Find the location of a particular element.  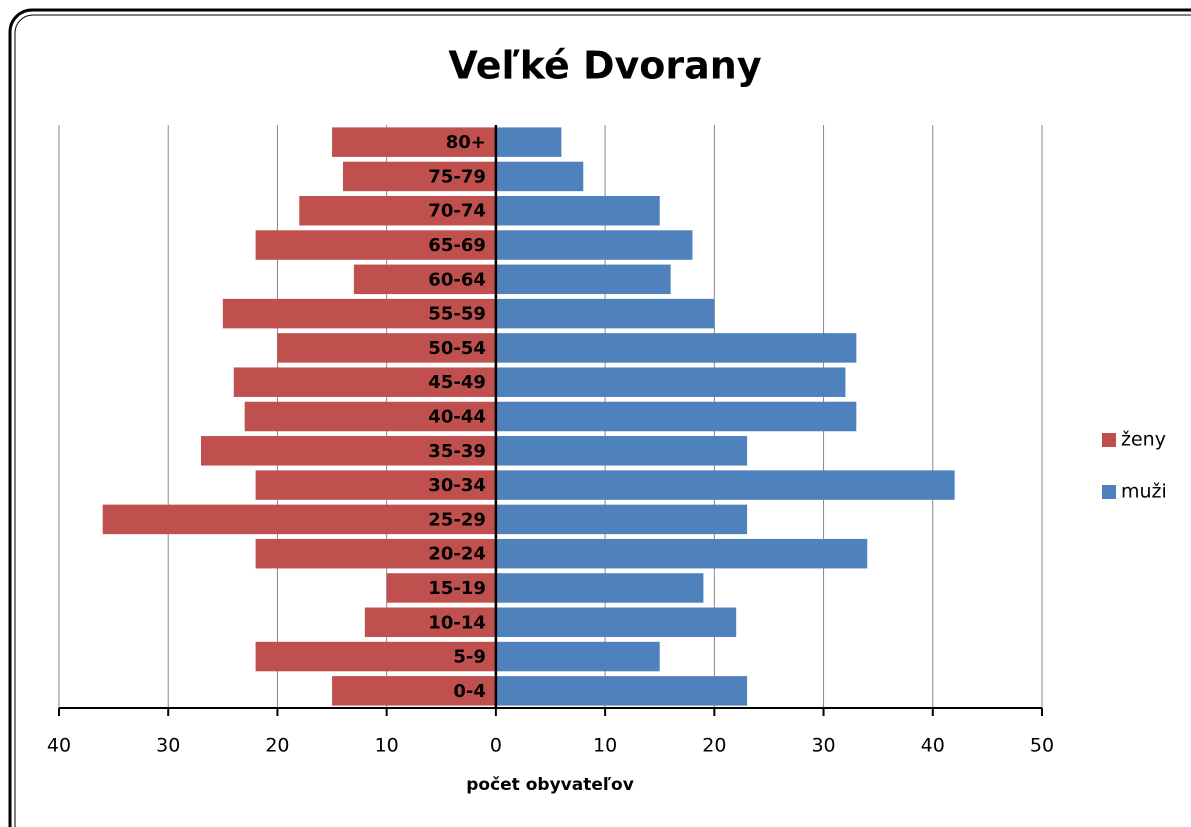

y-tick-label: 60-64 is located at coordinates (457, 279).